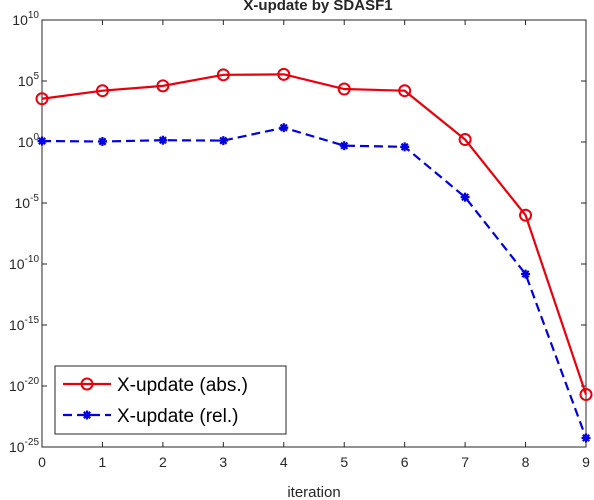 Image resolution: width=594 pixels, height=500 pixels. I want to click on chart-title: X-update by SDASF1, so click(317, 7).